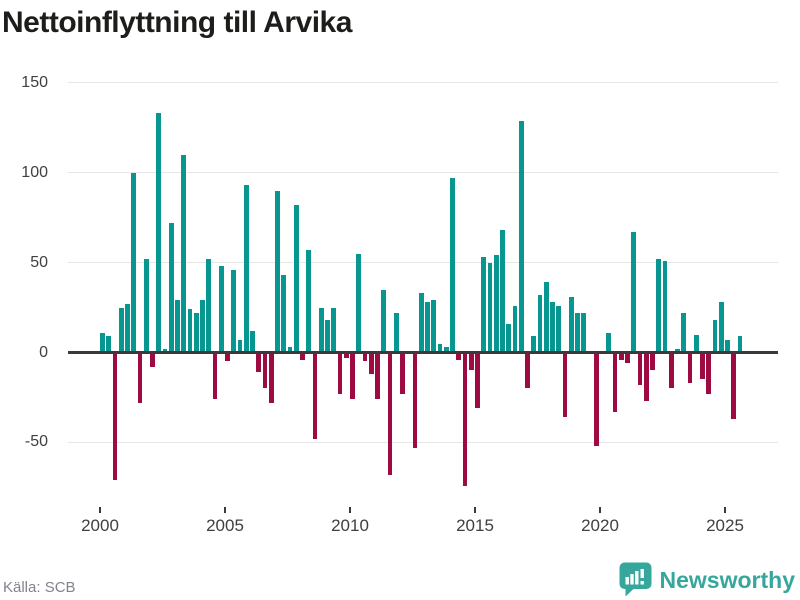 The width and height of the screenshot is (800, 600). Describe the element at coordinates (740, 344) in the screenshot. I see `bar-q102` at that location.